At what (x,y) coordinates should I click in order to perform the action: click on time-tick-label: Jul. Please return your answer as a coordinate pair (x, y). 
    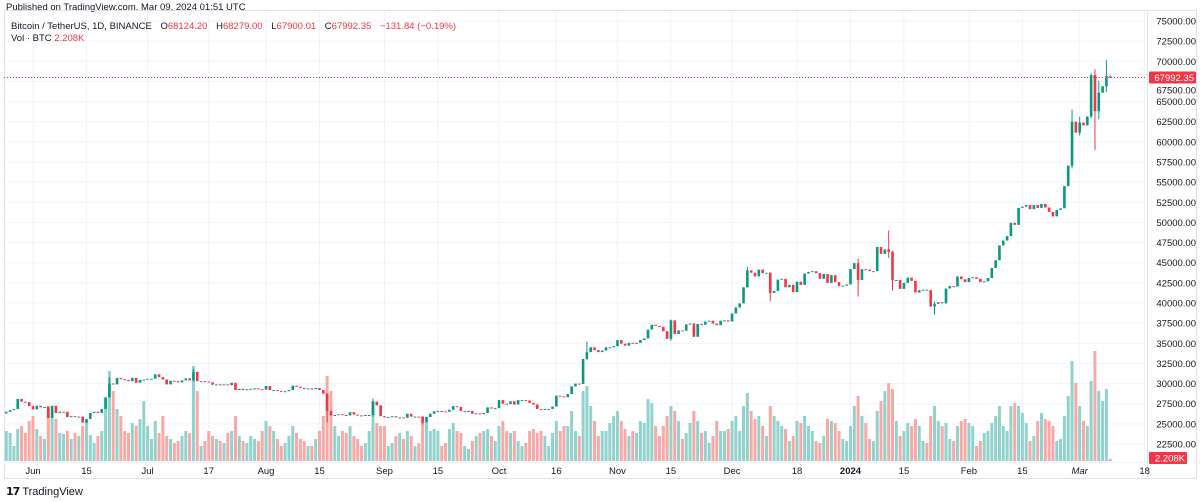
    Looking at the image, I should click on (148, 471).